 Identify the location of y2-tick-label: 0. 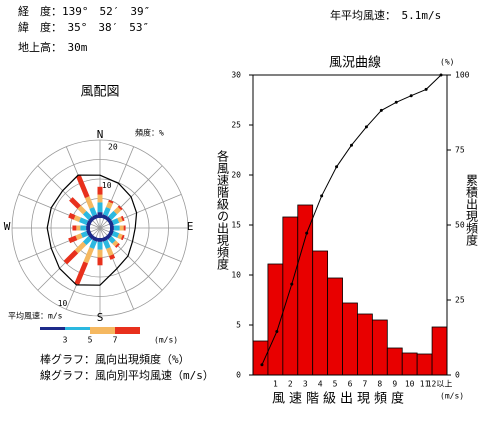
(457, 375).